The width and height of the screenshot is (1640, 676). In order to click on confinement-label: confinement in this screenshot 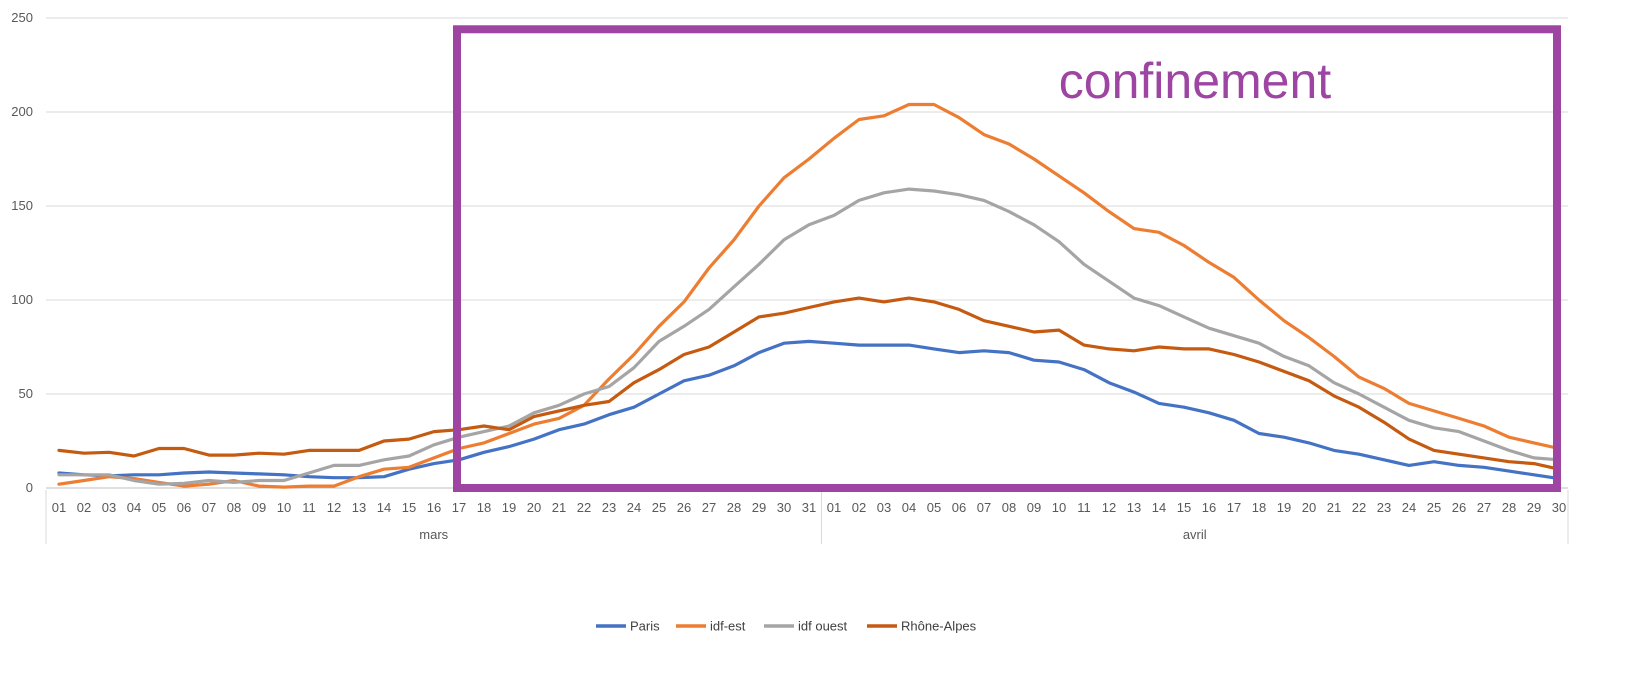, I will do `click(1195, 81)`.